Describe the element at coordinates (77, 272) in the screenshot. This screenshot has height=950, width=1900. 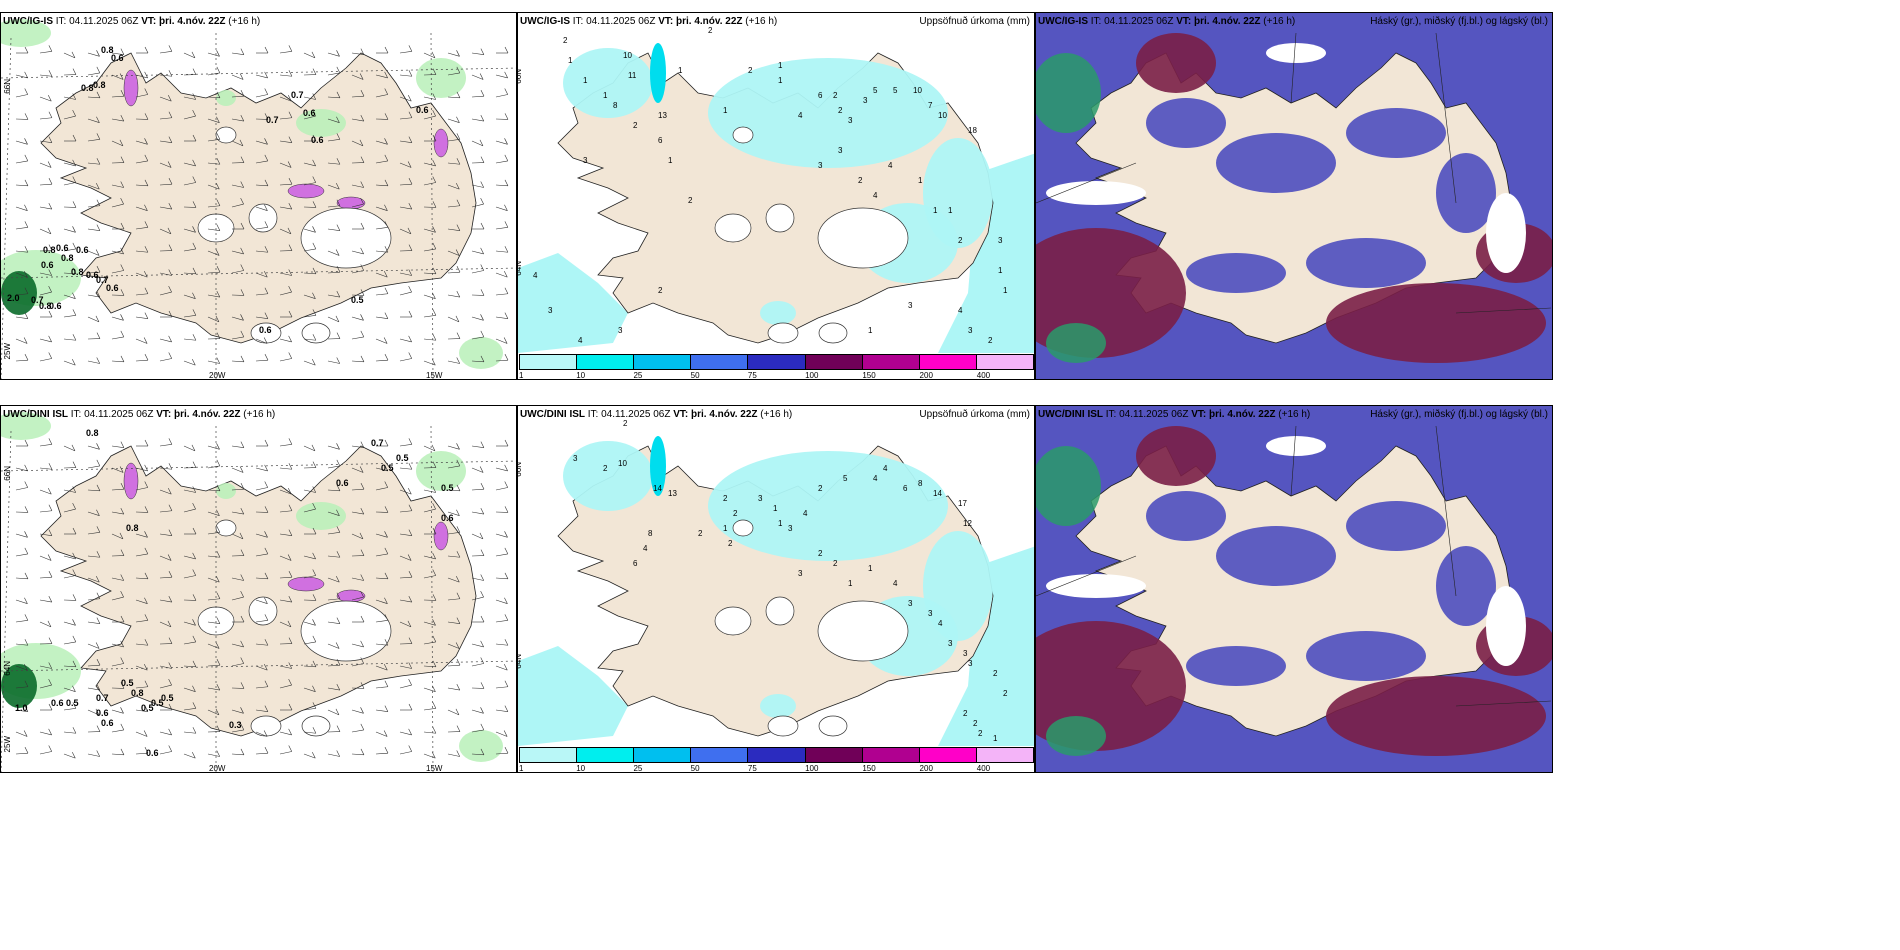
I see `value-label: 0.8` at that location.